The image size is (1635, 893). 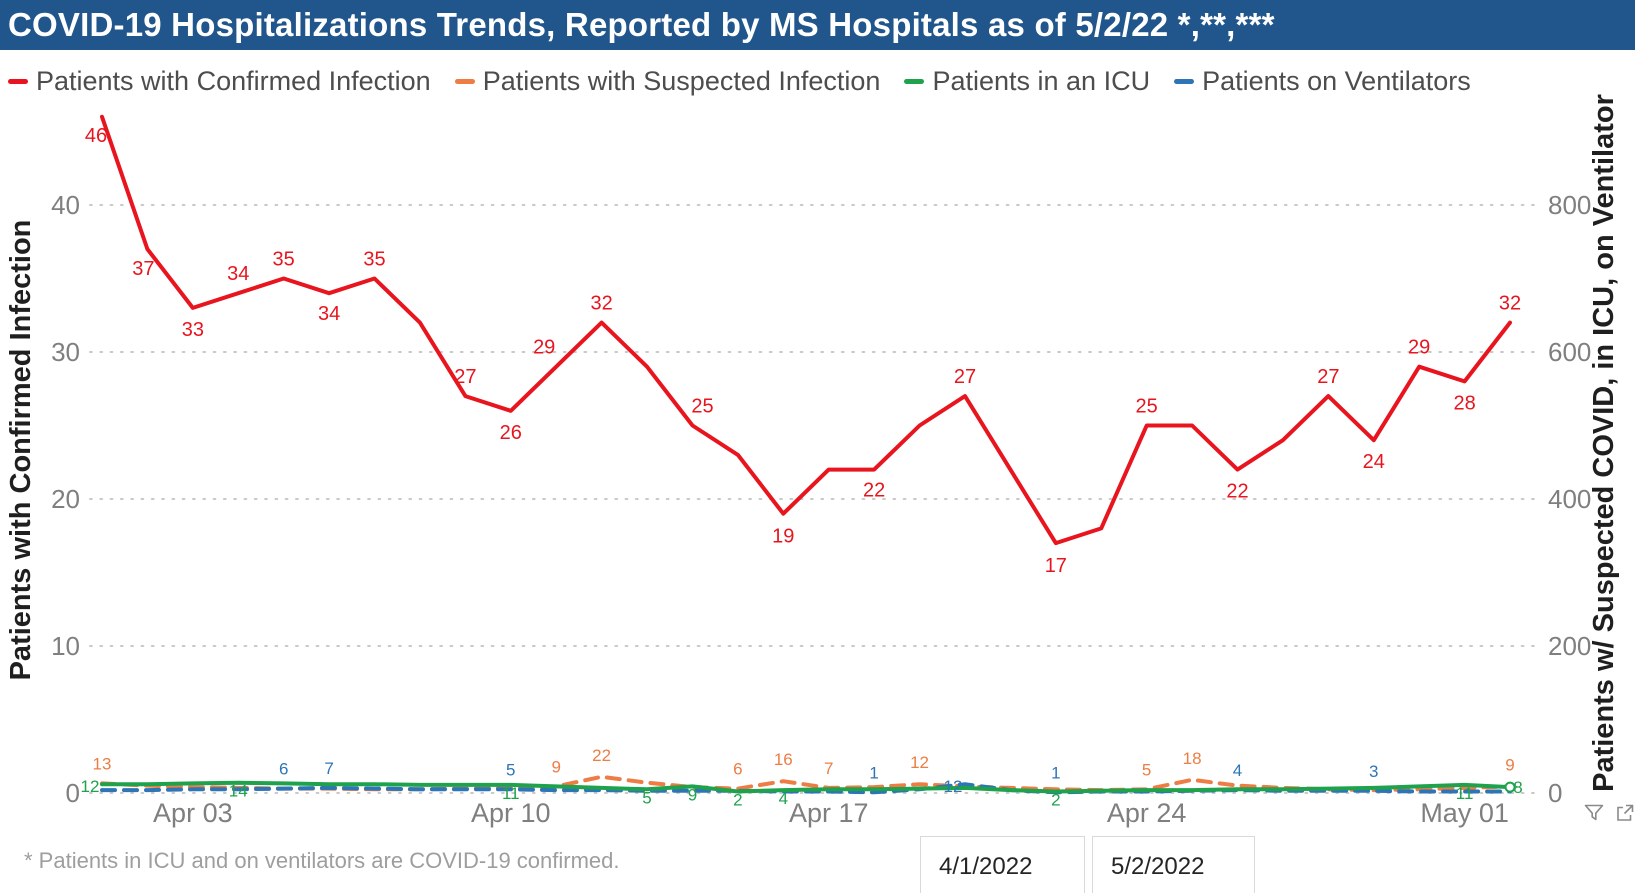 What do you see at coordinates (1373, 771) in the screenshot?
I see `data-label-series-3: 3` at bounding box center [1373, 771].